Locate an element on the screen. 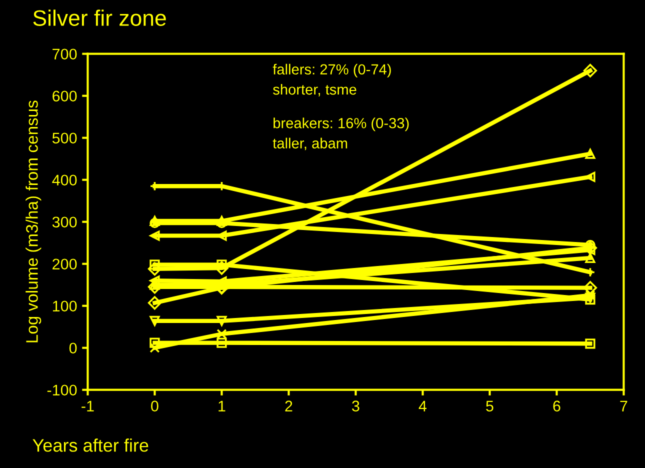  y-tick-label: 100 is located at coordinates (64, 306).